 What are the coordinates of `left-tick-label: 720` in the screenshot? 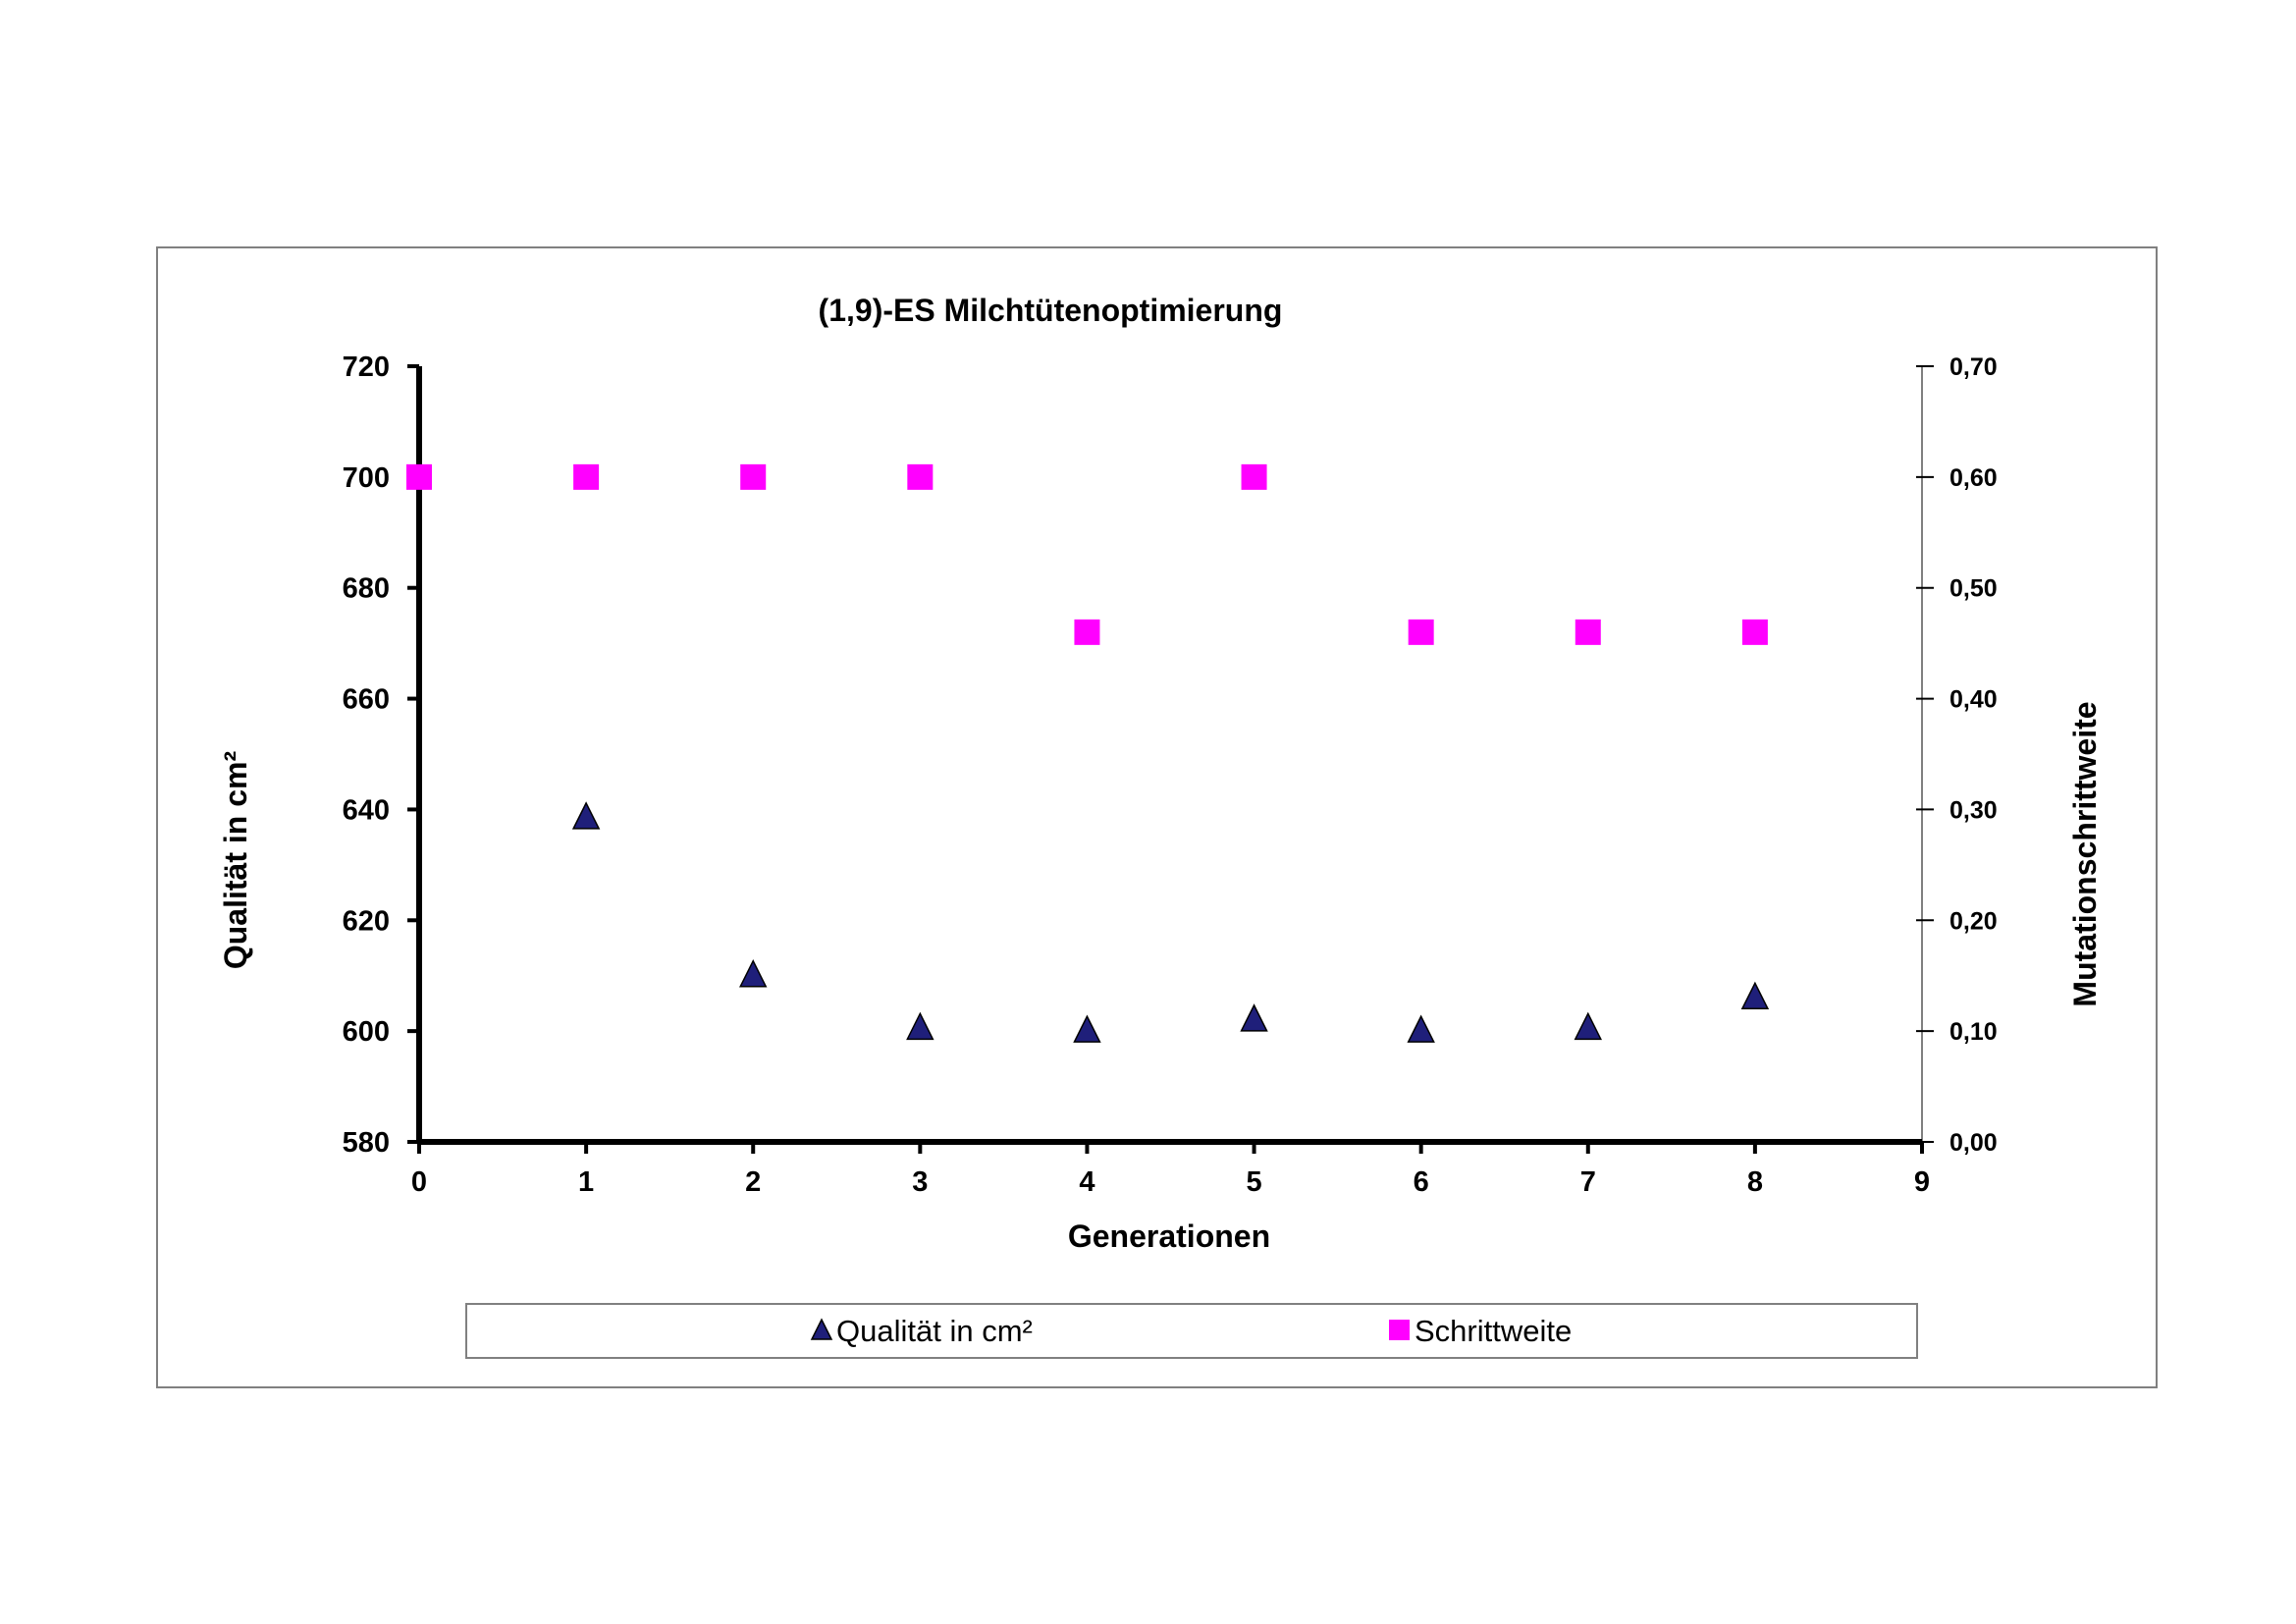 It's located at (367, 367).